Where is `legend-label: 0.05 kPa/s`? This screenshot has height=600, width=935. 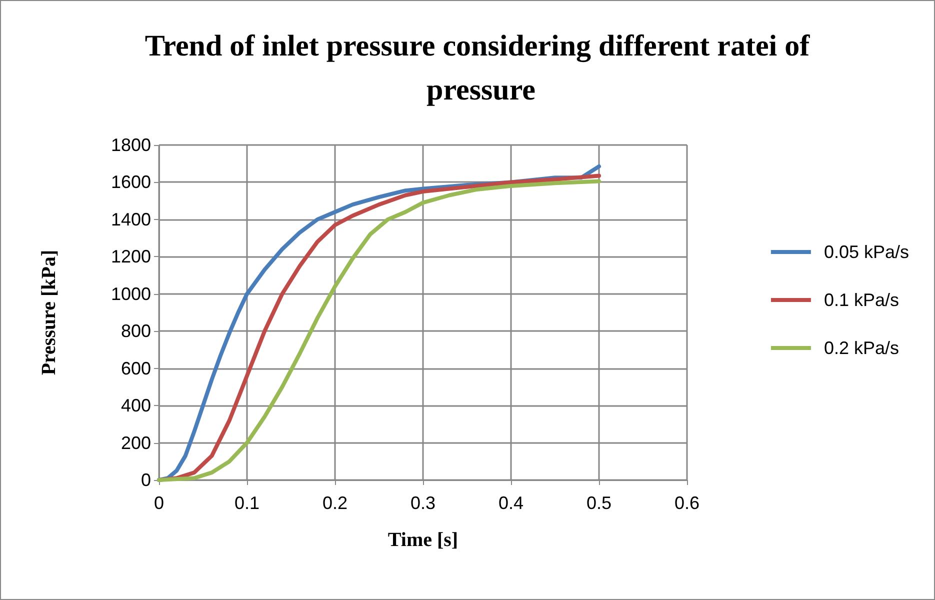
legend-label: 0.05 kPa/s is located at coordinates (867, 252).